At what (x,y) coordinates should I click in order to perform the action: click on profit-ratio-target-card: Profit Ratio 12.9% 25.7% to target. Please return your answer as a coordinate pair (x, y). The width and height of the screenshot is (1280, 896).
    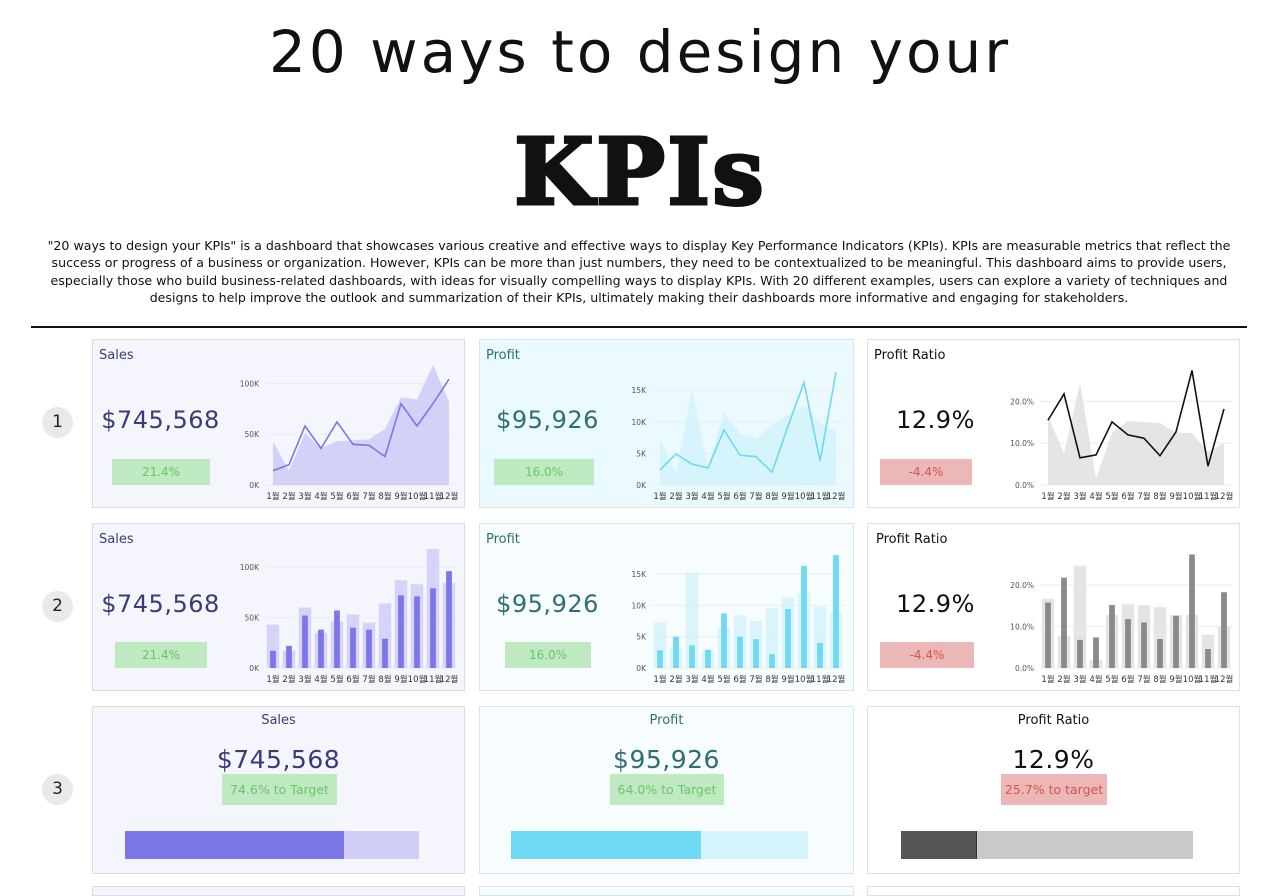
    Looking at the image, I should click on (1053, 790).